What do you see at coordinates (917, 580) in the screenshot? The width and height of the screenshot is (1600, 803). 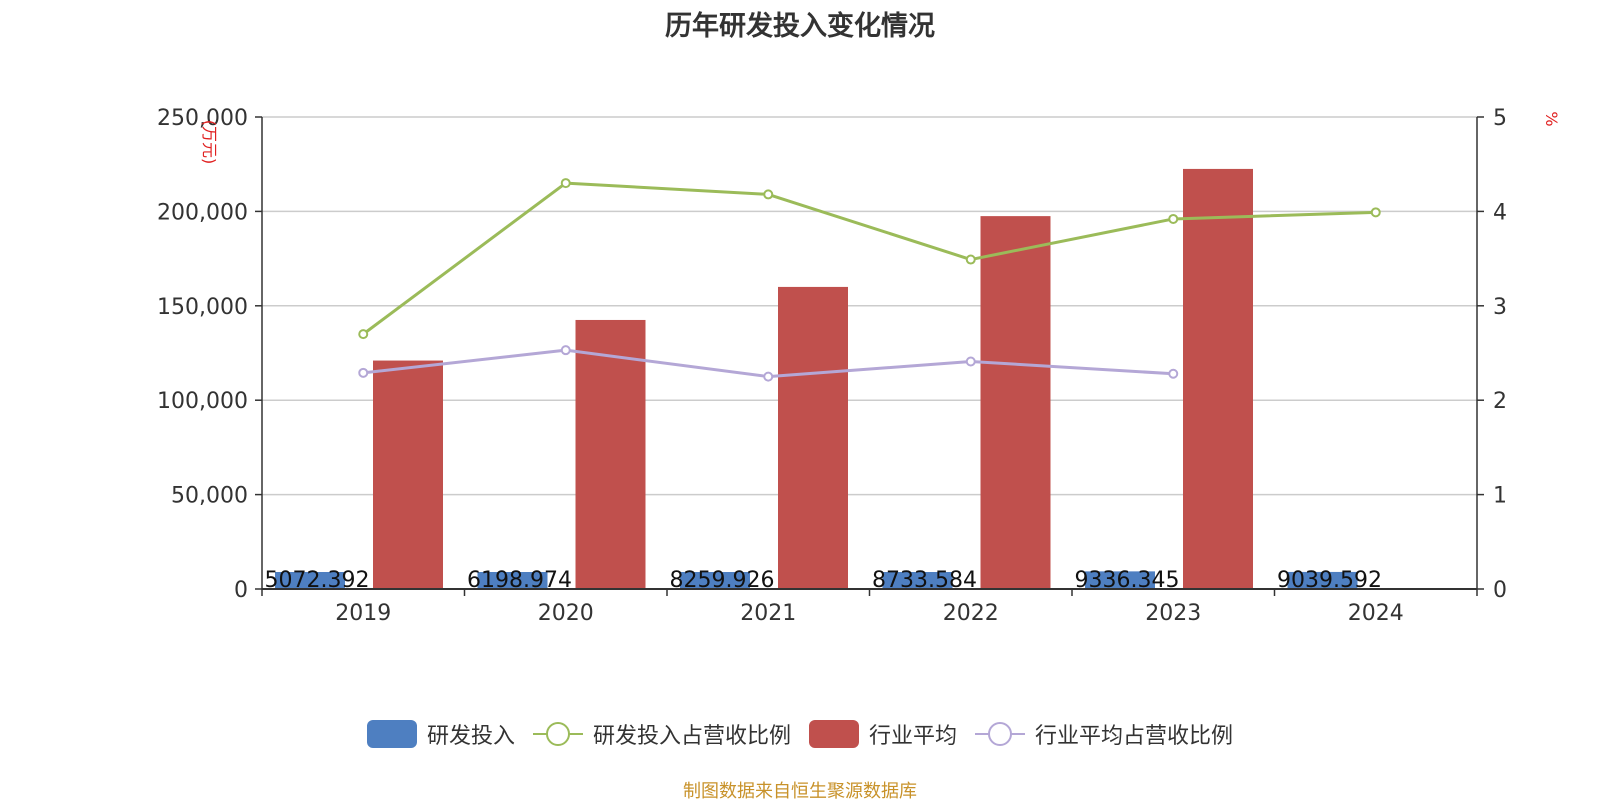 I see `bar-rd-2022` at bounding box center [917, 580].